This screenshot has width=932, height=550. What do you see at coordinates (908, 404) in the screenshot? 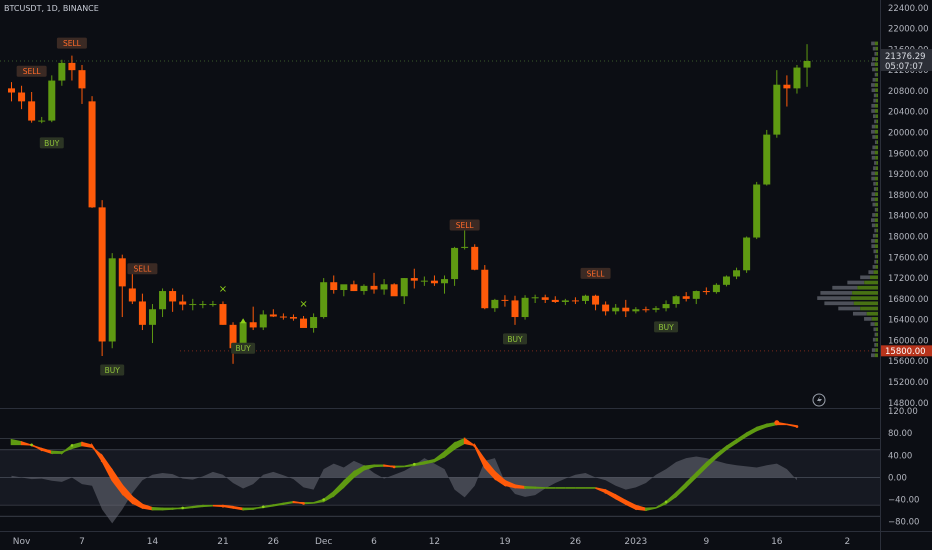
I see `price-tick-label: 14800.00` at bounding box center [908, 404].